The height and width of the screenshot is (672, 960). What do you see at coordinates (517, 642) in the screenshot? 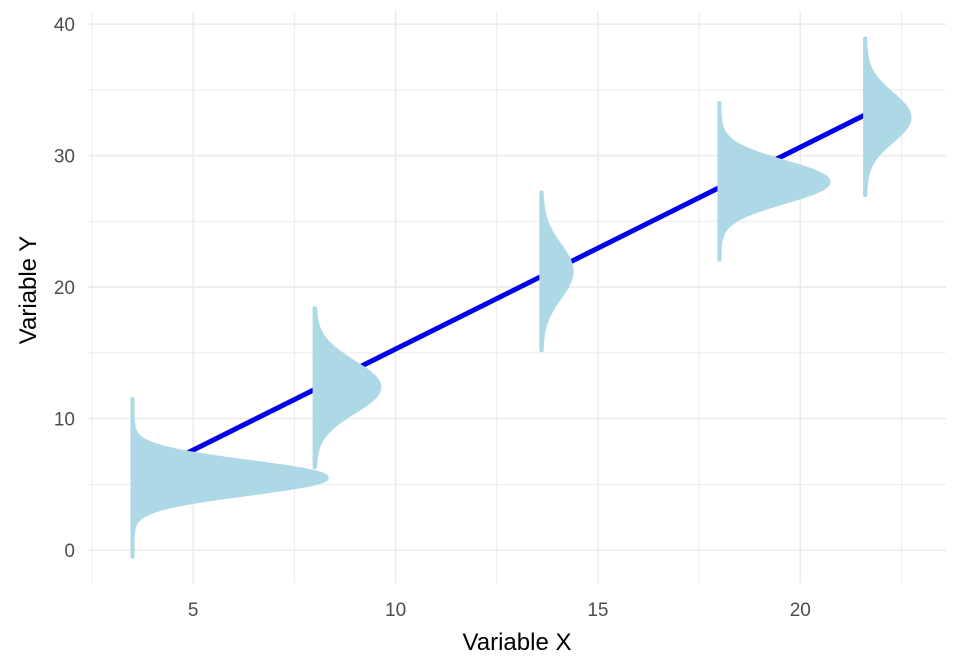
I see `x-axis-title: Variable X` at bounding box center [517, 642].